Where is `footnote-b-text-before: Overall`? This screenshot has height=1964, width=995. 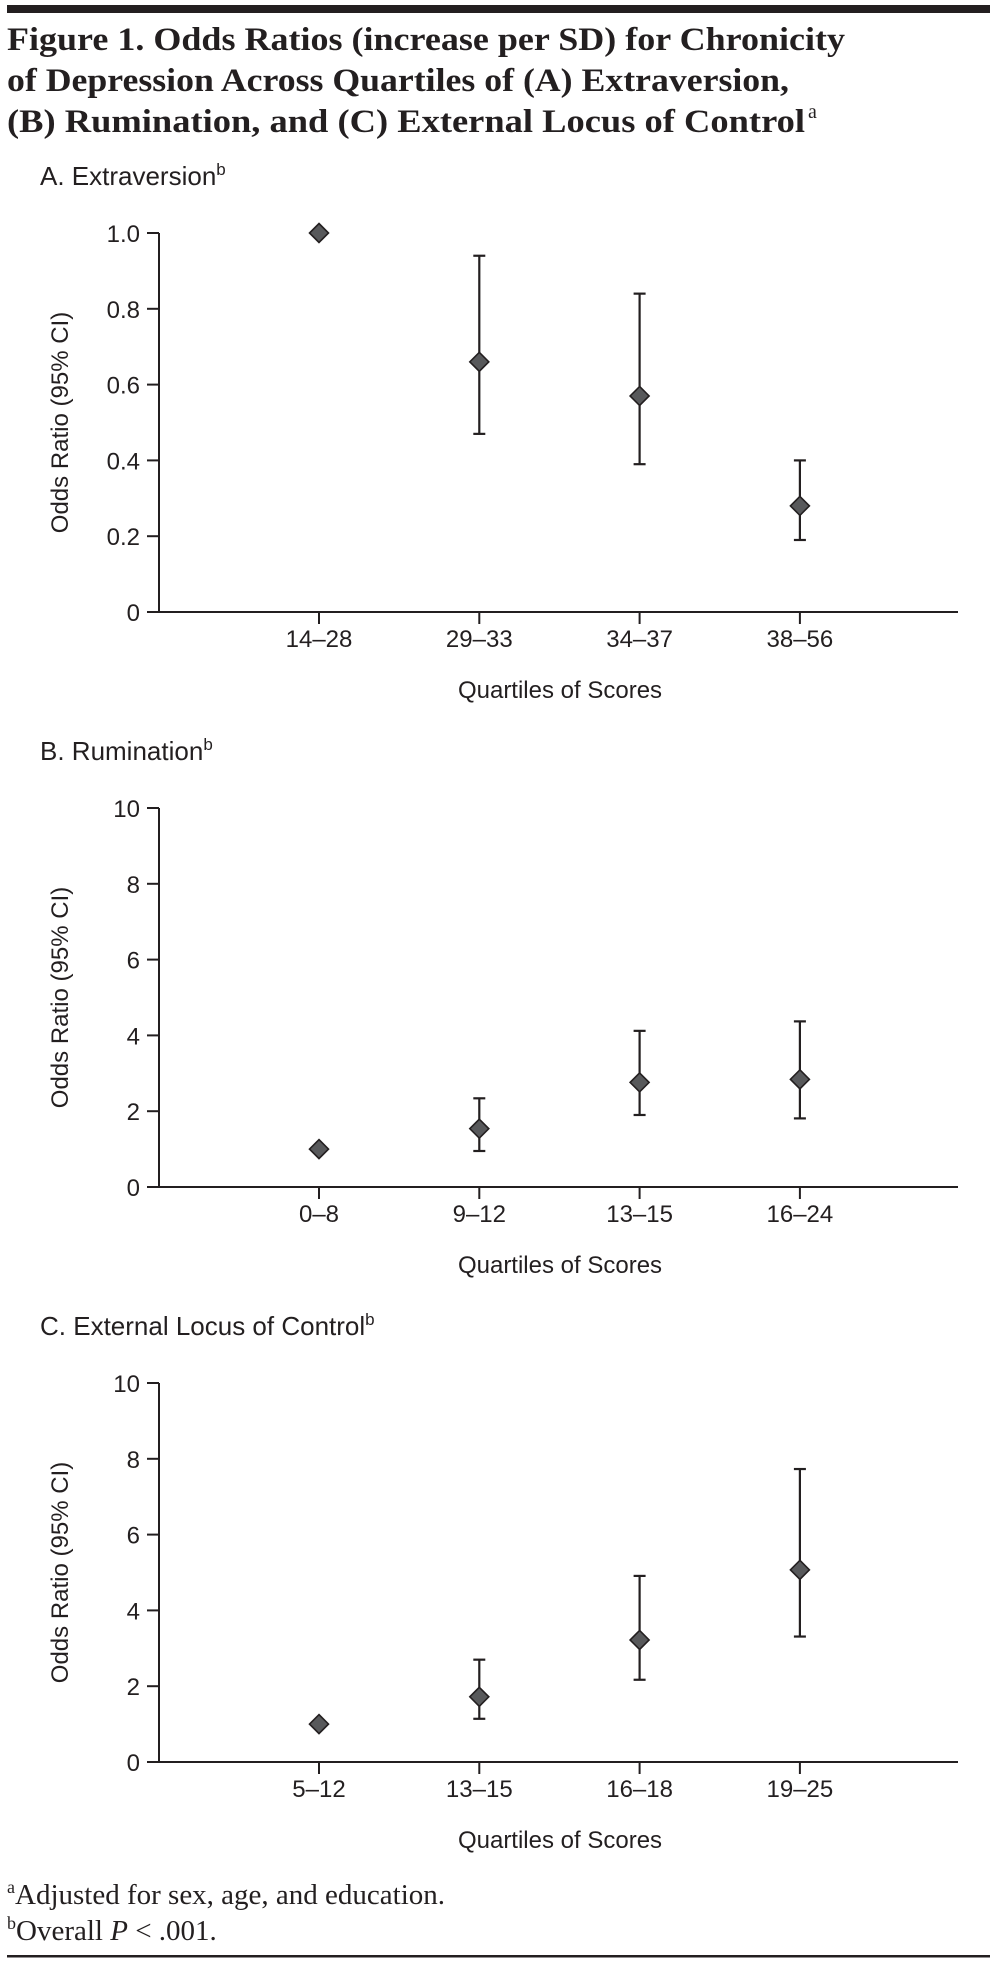 footnote-b-text-before: Overall is located at coordinates (63, 1931).